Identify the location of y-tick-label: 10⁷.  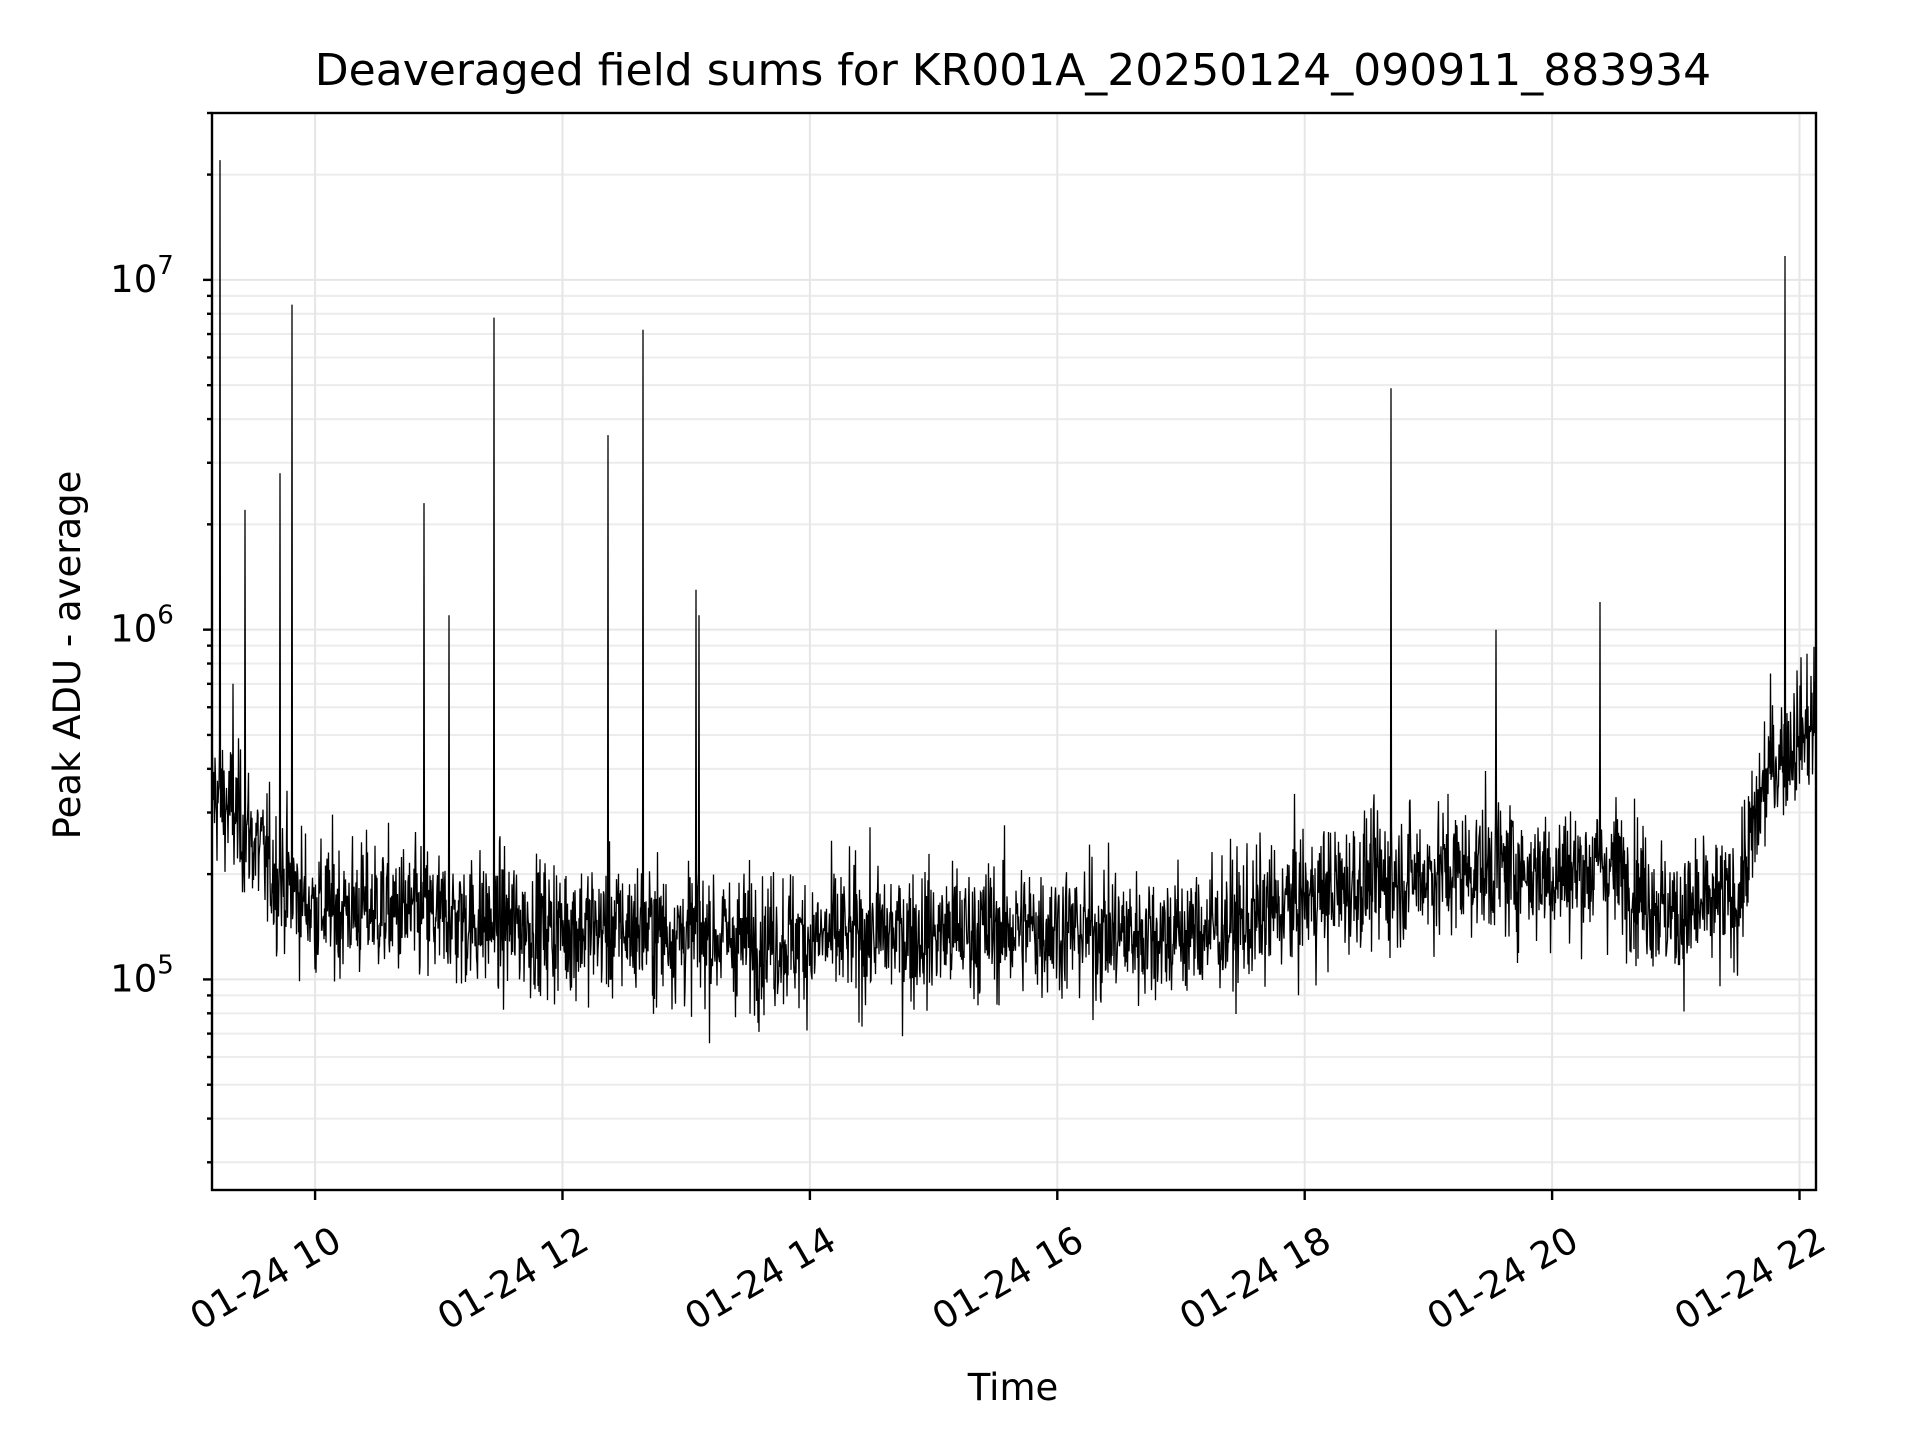
(142, 276).